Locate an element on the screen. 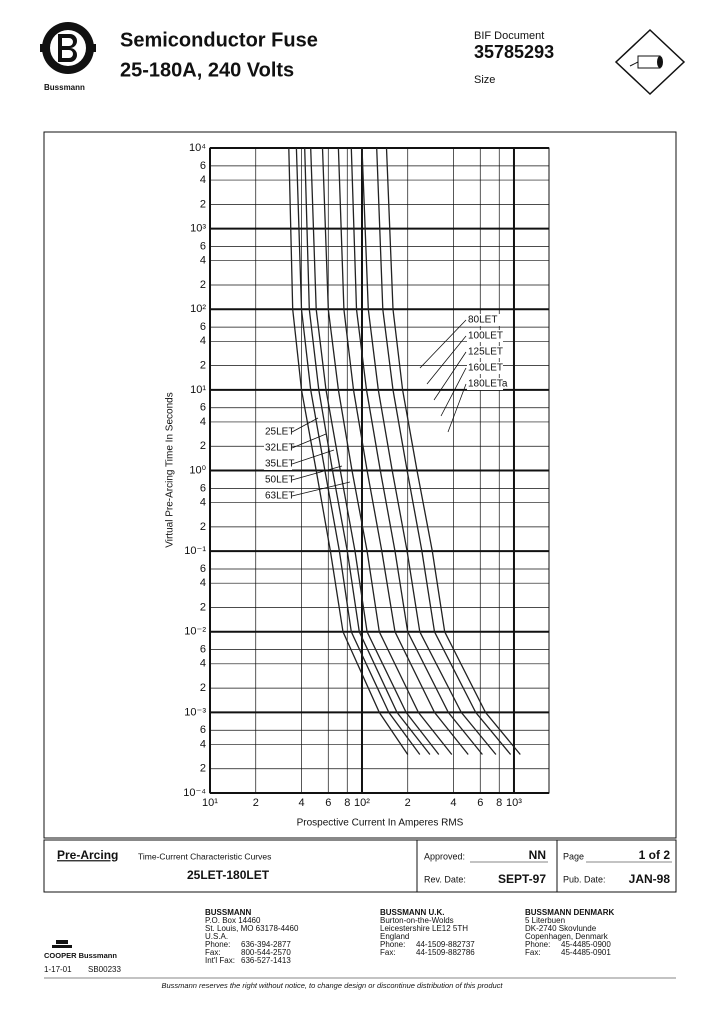  curve-label: 100LET is located at coordinates (485, 336).